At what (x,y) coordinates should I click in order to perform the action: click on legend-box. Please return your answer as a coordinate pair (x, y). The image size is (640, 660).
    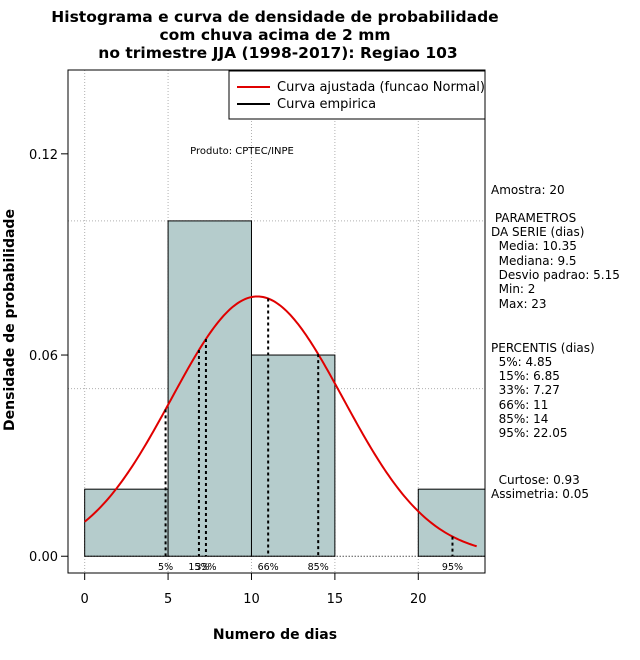
    Looking at the image, I should click on (357, 95).